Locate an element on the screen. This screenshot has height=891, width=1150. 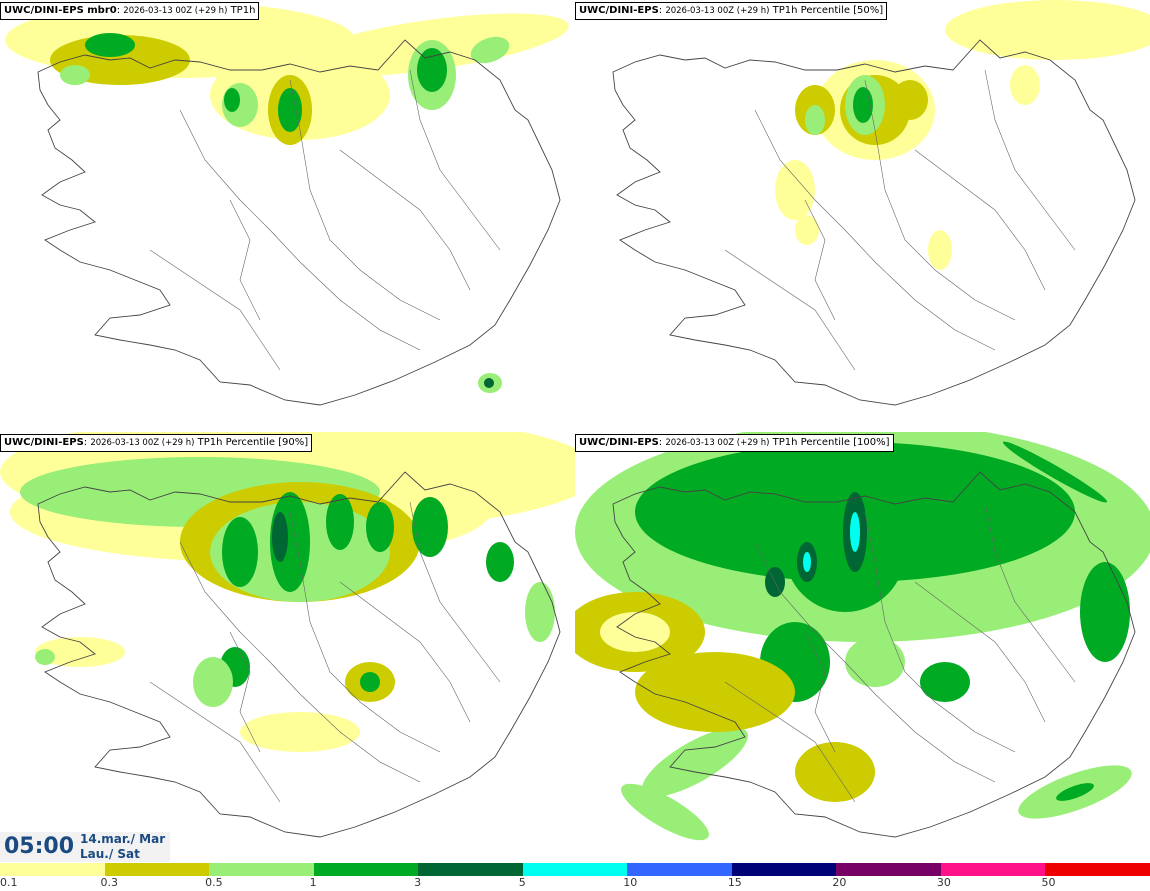
valid-time-date: 14.mar./ Mar Lau./ Sat is located at coordinates (122, 847).